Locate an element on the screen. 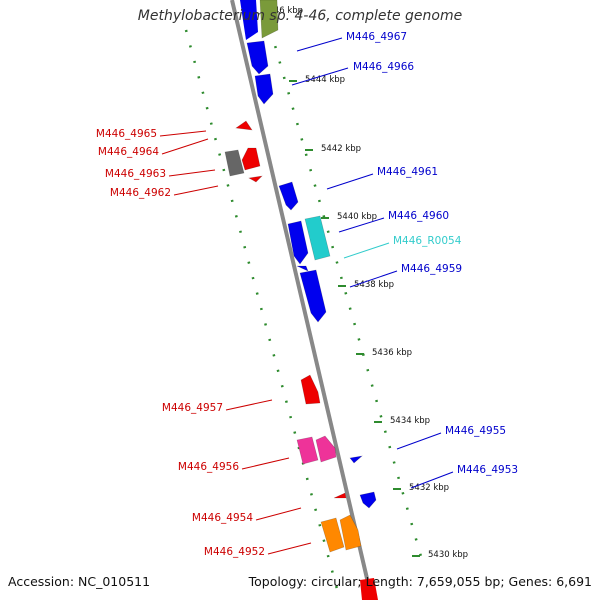 The image size is (600, 600). gene-label-m446_4955: M446_4955 is located at coordinates (475, 431).